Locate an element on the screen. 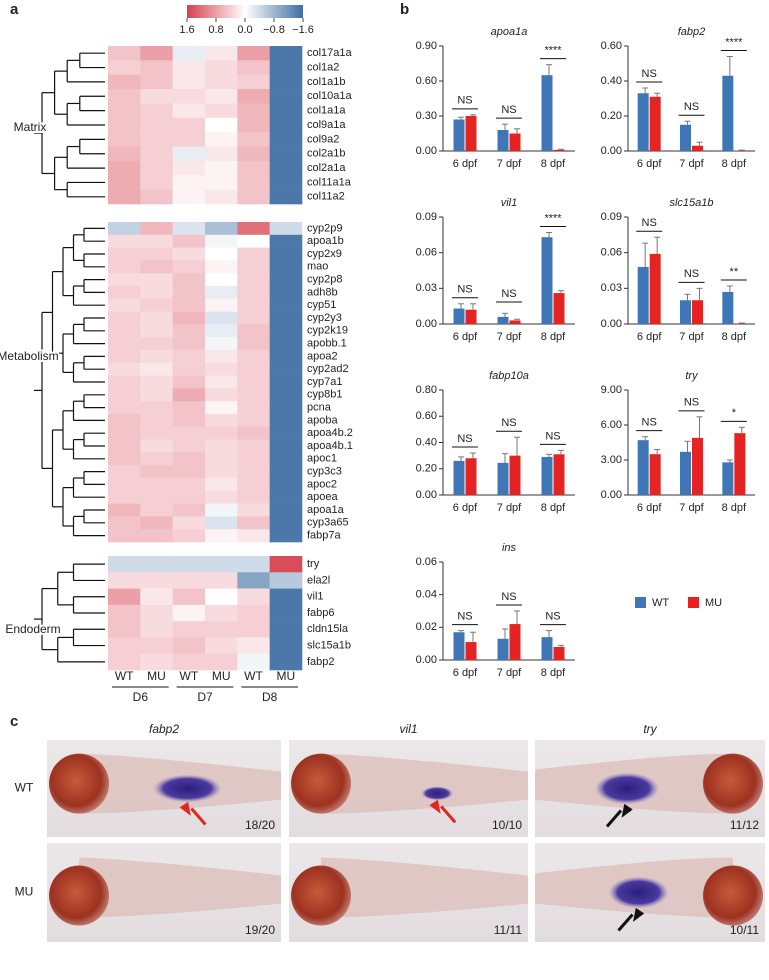 The image size is (769, 980). y-tick-label: 0.90 is located at coordinates (426, 46).